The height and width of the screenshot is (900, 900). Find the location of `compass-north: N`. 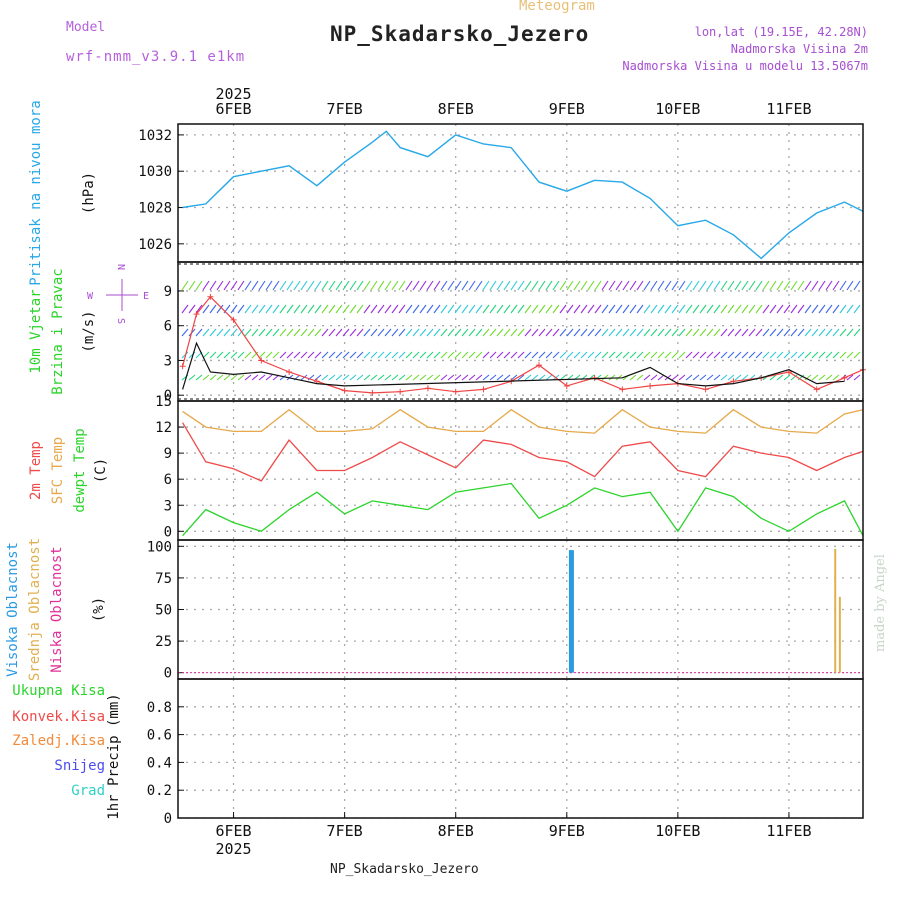

compass-north: N is located at coordinates (120, 267).